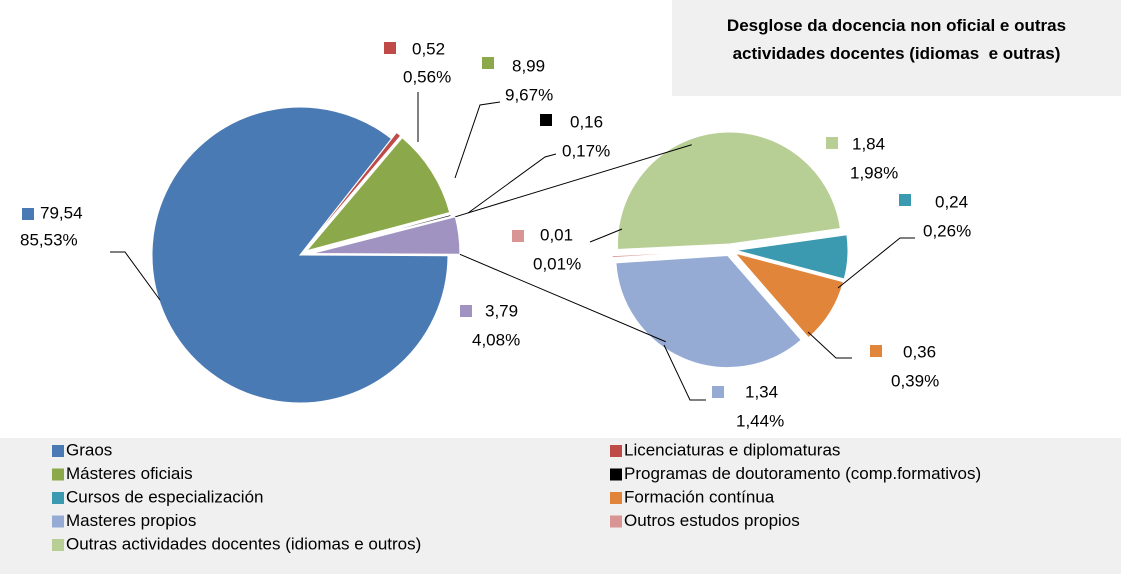 This screenshot has height=574, width=1121. What do you see at coordinates (732, 449) in the screenshot?
I see `legend-label: Licenciaturas e diplomaturas` at bounding box center [732, 449].